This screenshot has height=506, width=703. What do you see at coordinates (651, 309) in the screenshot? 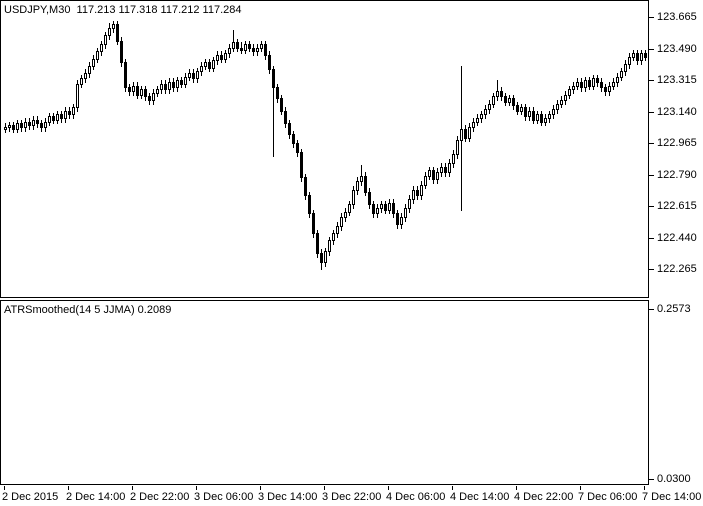
I see `indicator-axis-tick` at bounding box center [651, 309].